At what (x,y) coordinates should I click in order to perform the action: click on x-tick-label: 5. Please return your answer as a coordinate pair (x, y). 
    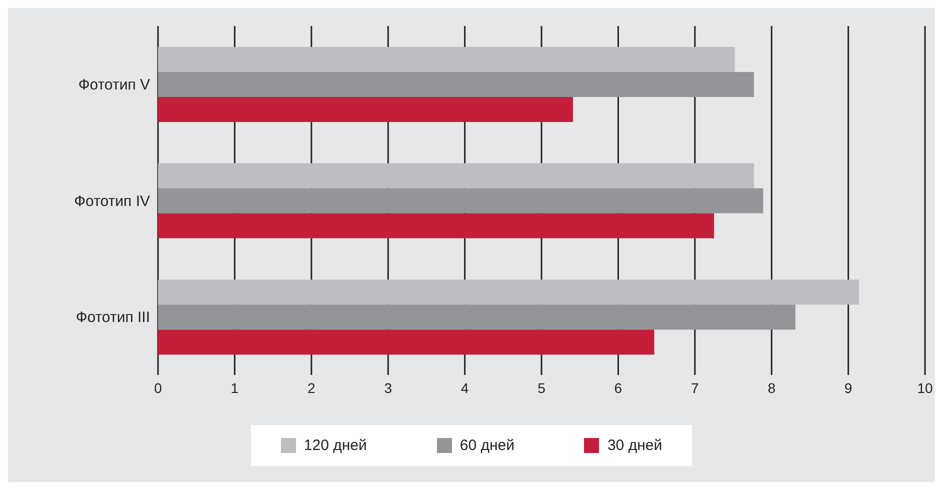
    Looking at the image, I should click on (542, 388).